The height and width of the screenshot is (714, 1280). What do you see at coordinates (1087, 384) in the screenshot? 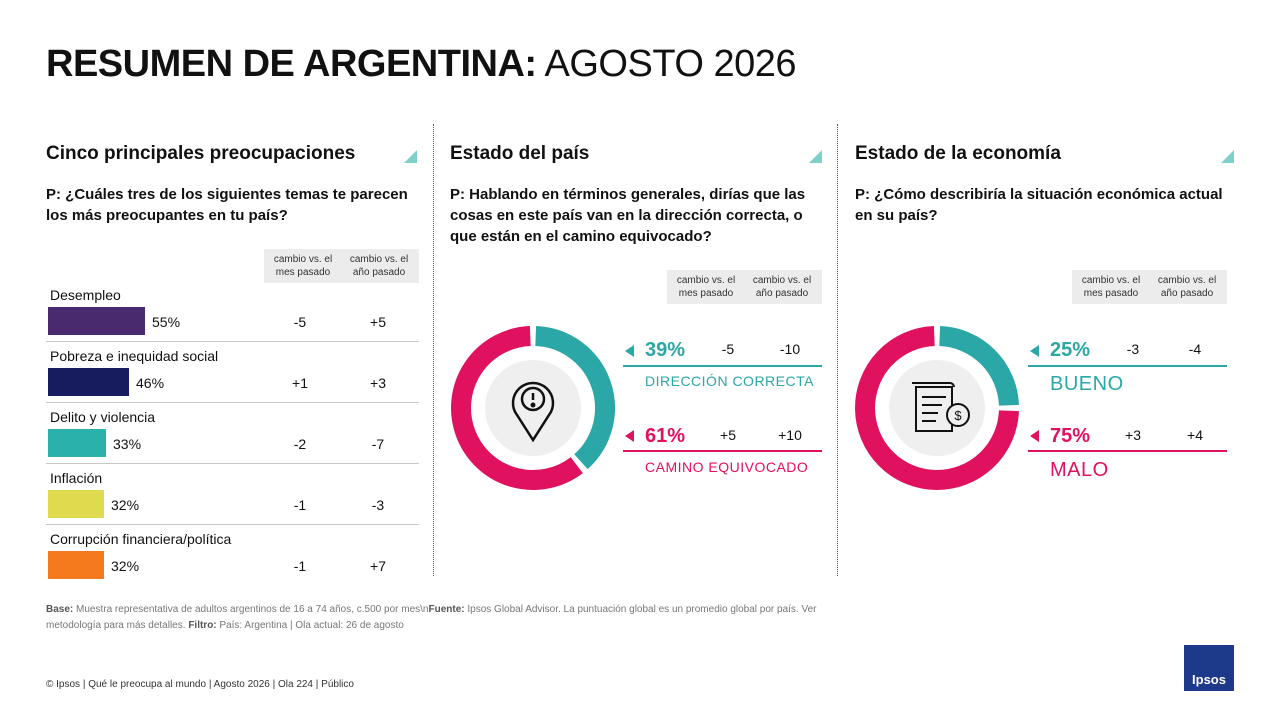
I see `good-label: BUENO` at bounding box center [1087, 384].